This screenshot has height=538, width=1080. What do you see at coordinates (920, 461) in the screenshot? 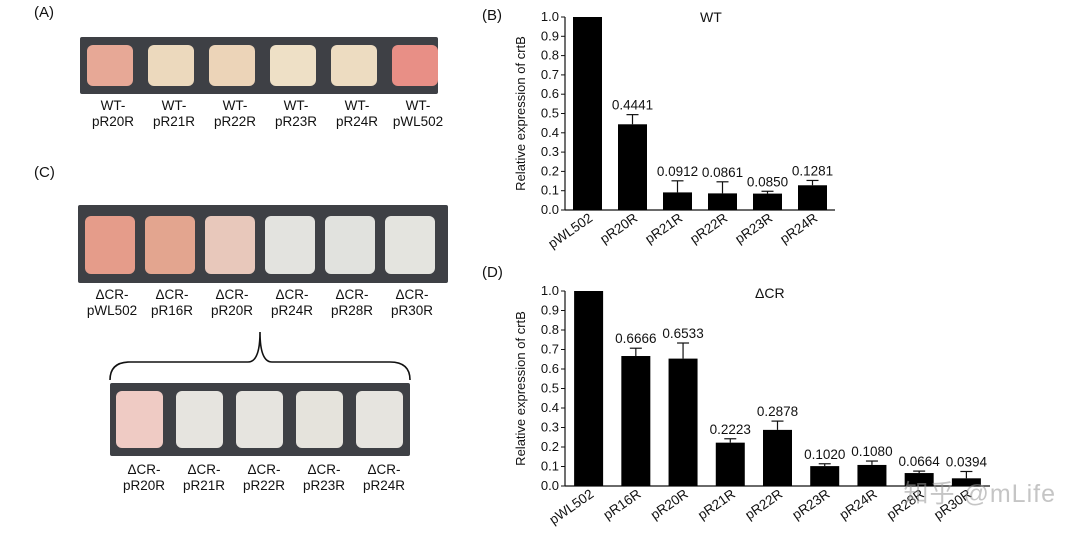
I see `data-label: 0.0664` at bounding box center [920, 461].